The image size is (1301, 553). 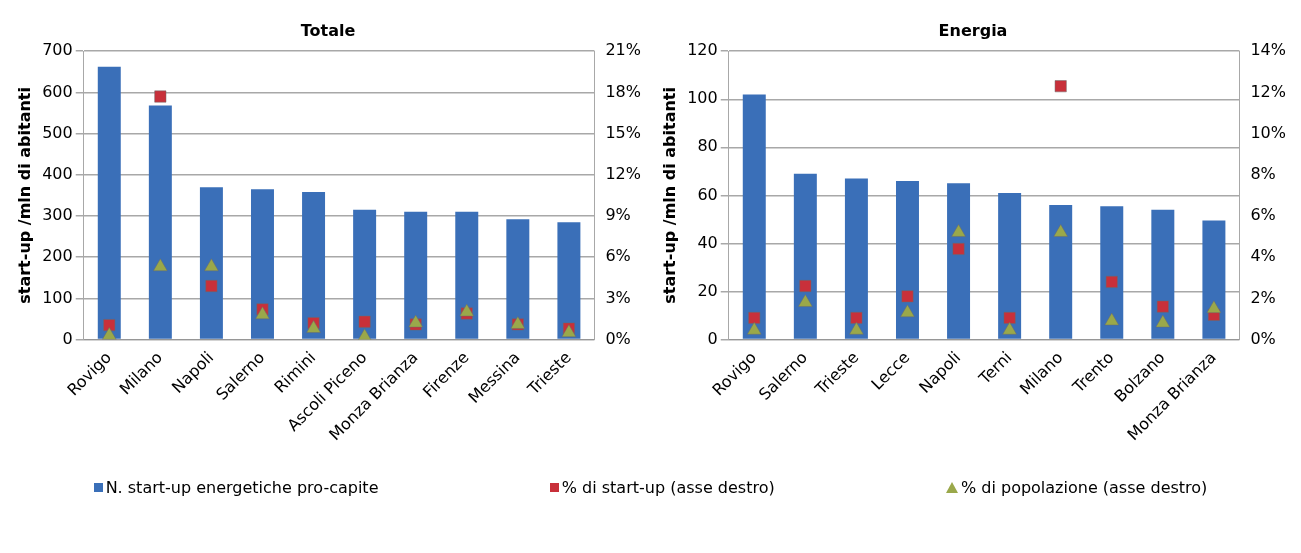 I want to click on y2-tick-label: 14%, so click(x=1268, y=50).